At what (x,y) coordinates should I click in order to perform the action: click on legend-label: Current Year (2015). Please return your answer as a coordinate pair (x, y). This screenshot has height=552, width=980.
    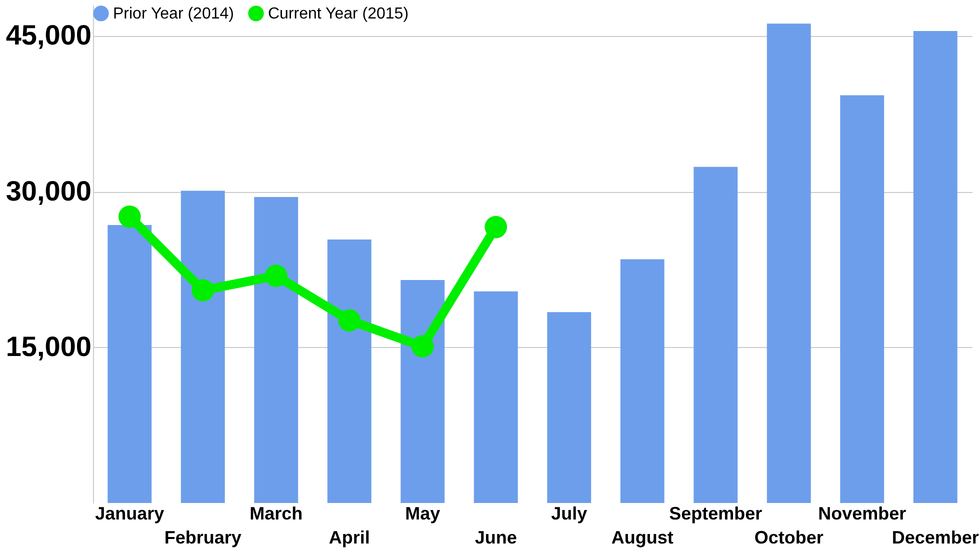
    Looking at the image, I should click on (338, 13).